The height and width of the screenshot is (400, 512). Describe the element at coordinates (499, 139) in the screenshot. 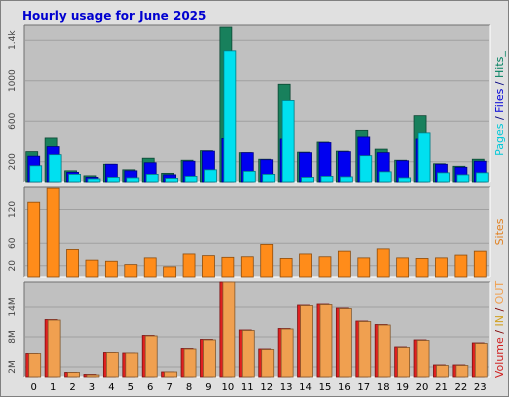

I see `legend-entry: Pages` at that location.